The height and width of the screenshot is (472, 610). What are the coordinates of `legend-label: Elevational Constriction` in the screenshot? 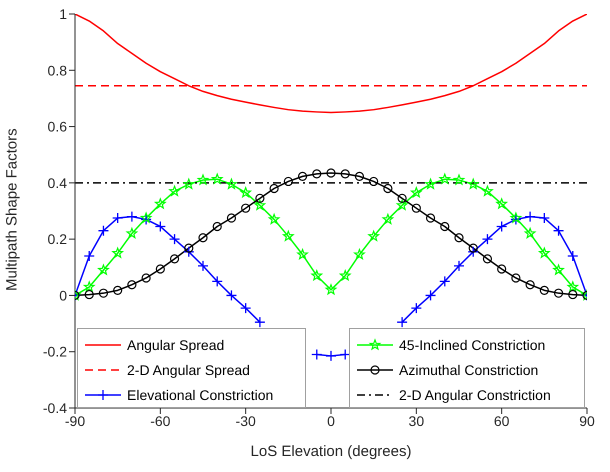 It's located at (200, 394).